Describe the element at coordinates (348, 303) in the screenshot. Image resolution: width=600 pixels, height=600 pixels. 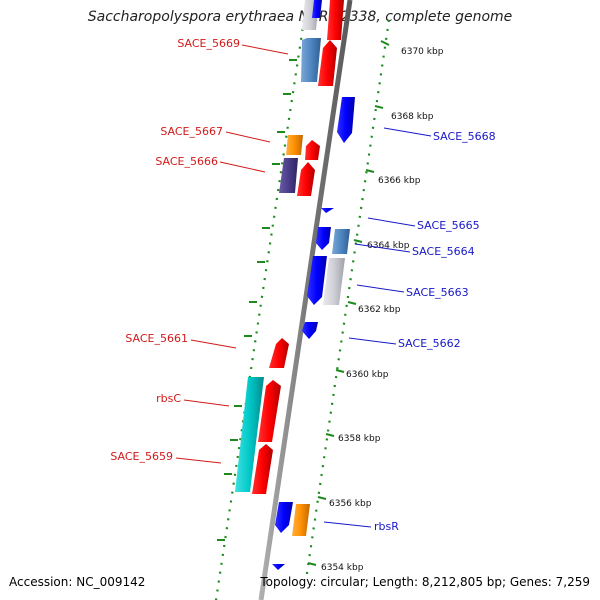
I see `outer-major-ticks` at that location.